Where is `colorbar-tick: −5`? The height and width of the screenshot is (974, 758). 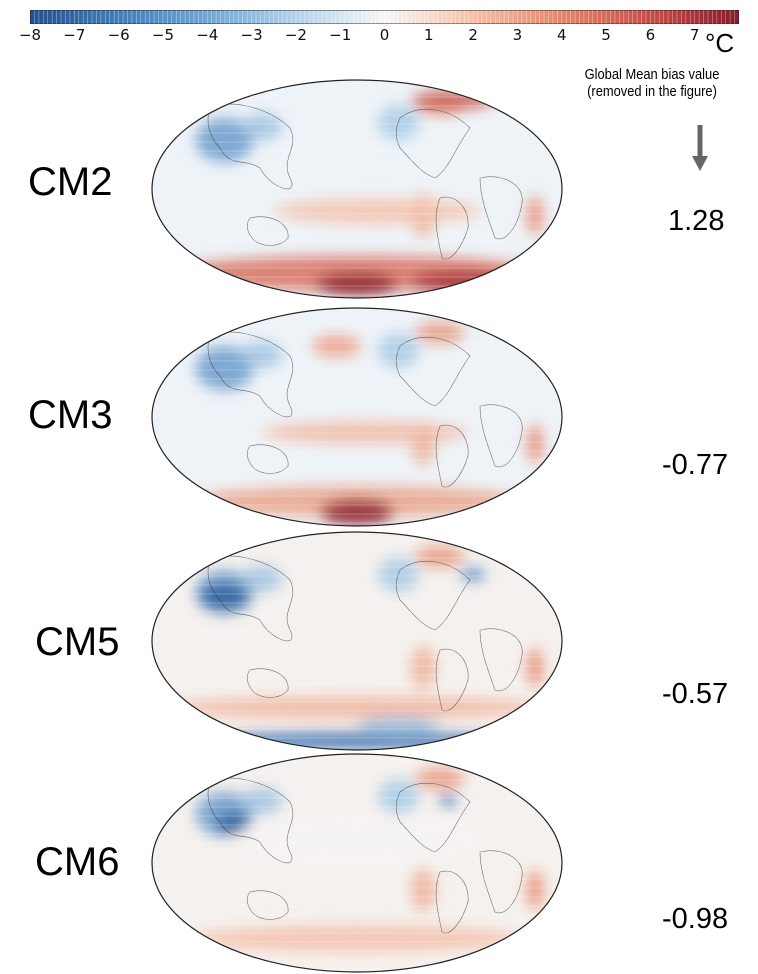
colorbar-tick: −5 is located at coordinates (162, 35).